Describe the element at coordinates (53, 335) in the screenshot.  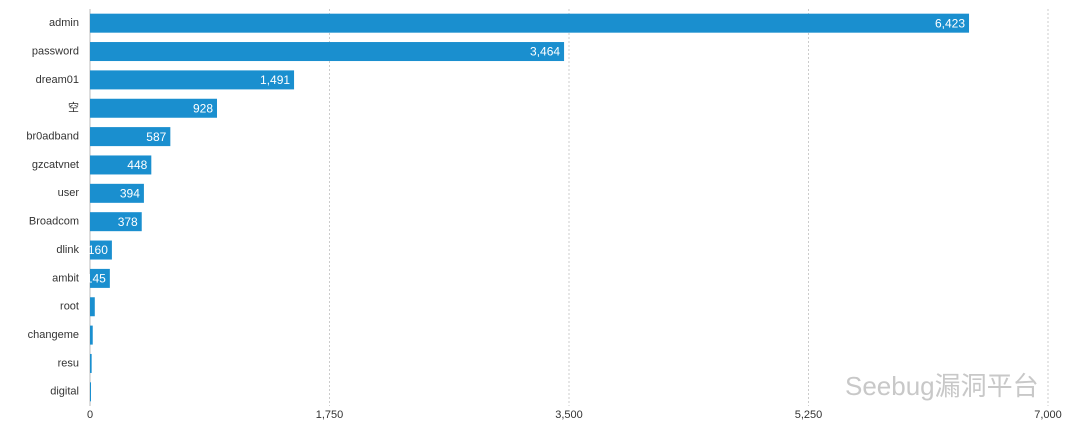
I see `y-tick-label: changeme` at that location.